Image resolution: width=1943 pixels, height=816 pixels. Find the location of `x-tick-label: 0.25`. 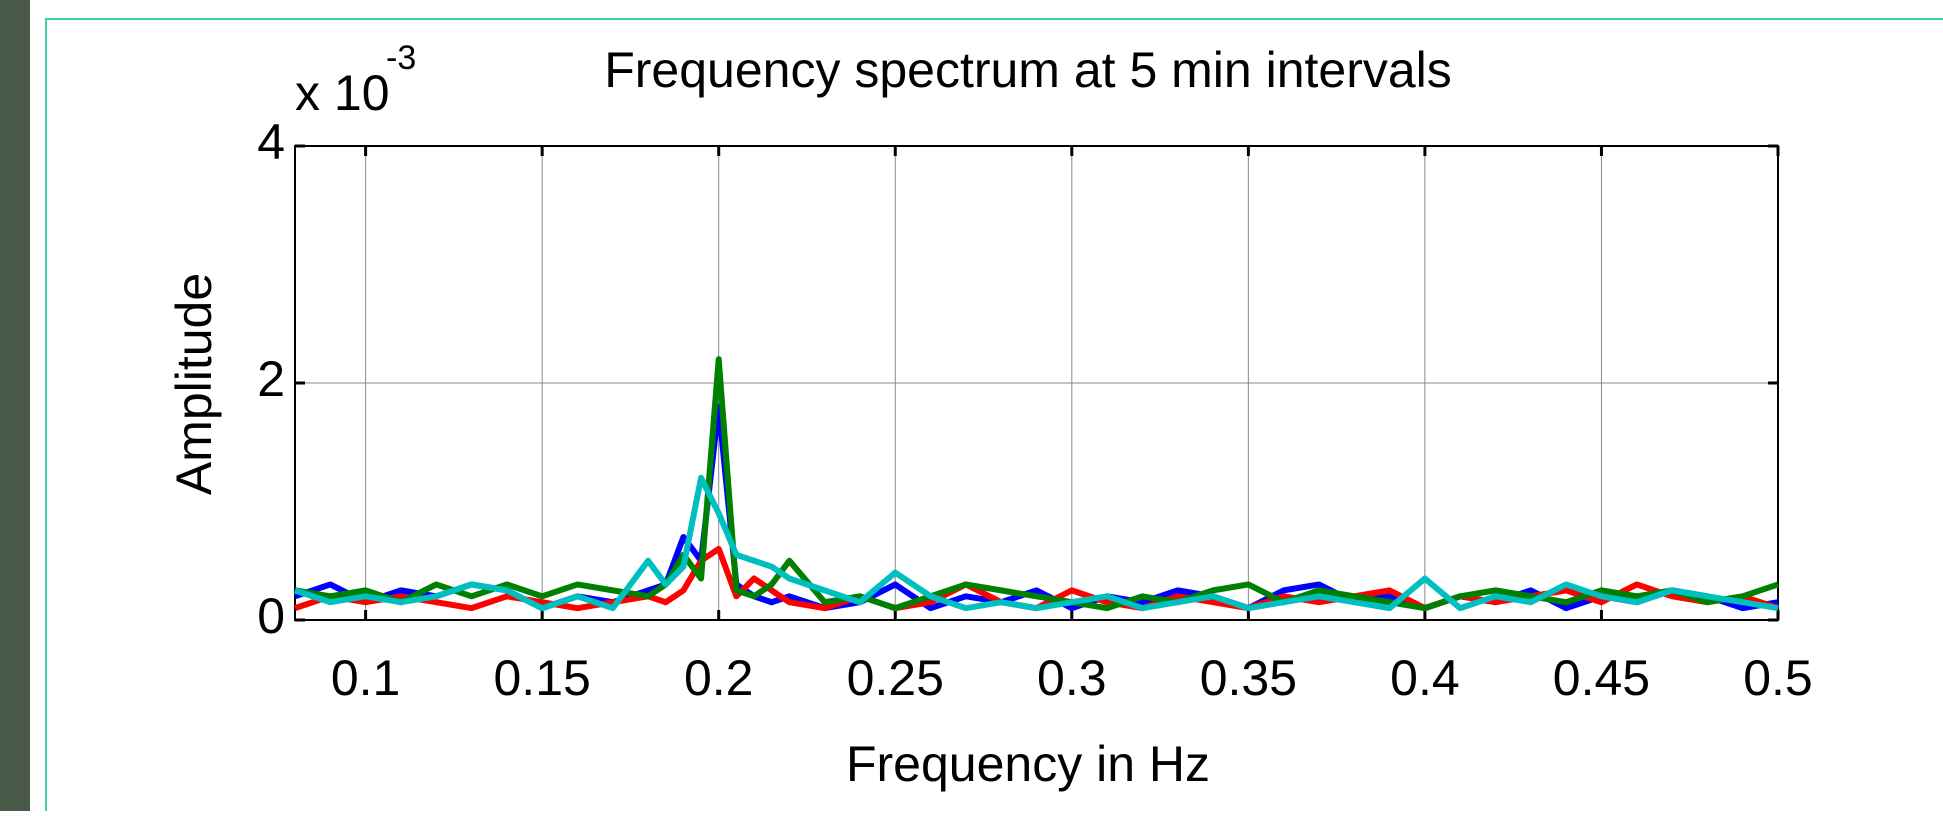

x-tick-label: 0.25 is located at coordinates (895, 678).